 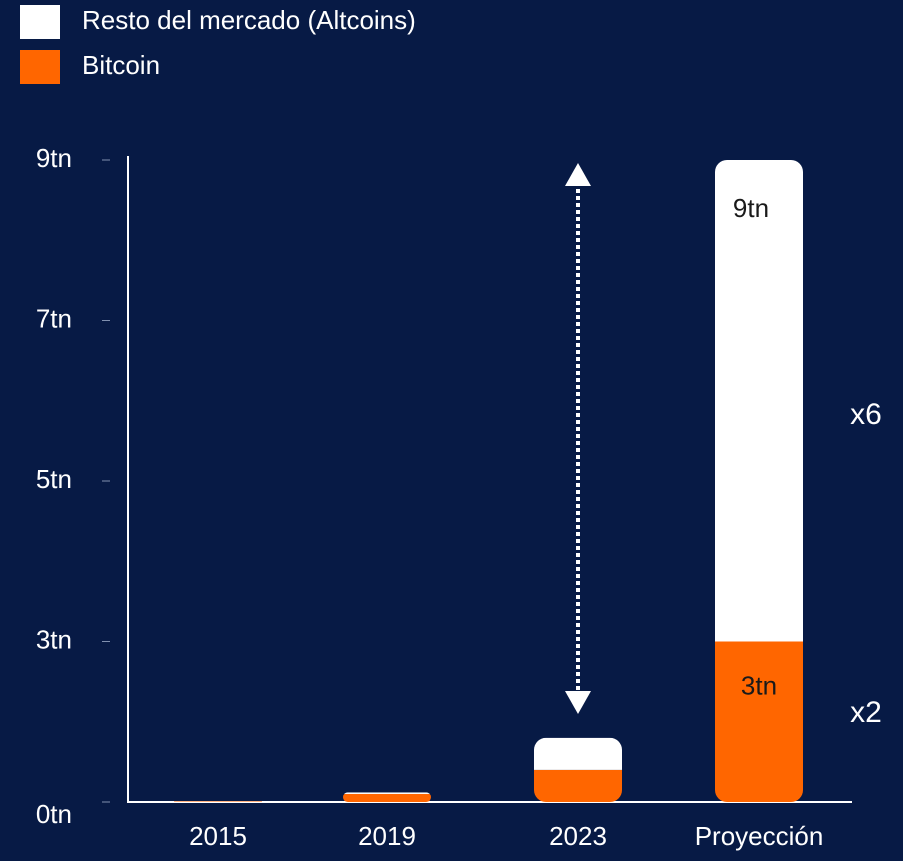 What do you see at coordinates (218, 836) in the screenshot?
I see `x-tick-label: 2015` at bounding box center [218, 836].